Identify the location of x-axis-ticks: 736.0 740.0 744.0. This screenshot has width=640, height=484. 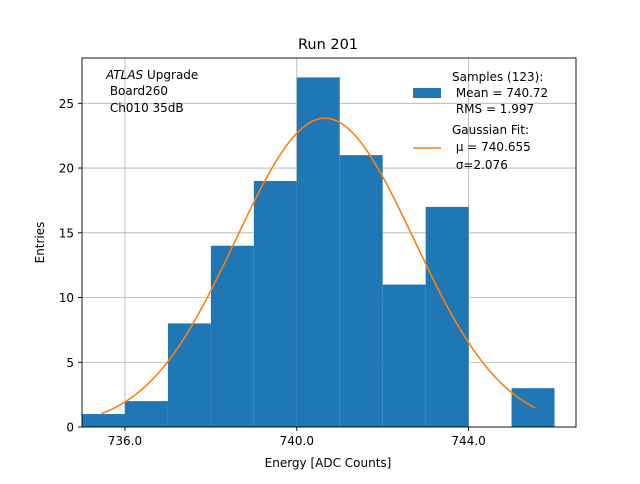
(297, 437).